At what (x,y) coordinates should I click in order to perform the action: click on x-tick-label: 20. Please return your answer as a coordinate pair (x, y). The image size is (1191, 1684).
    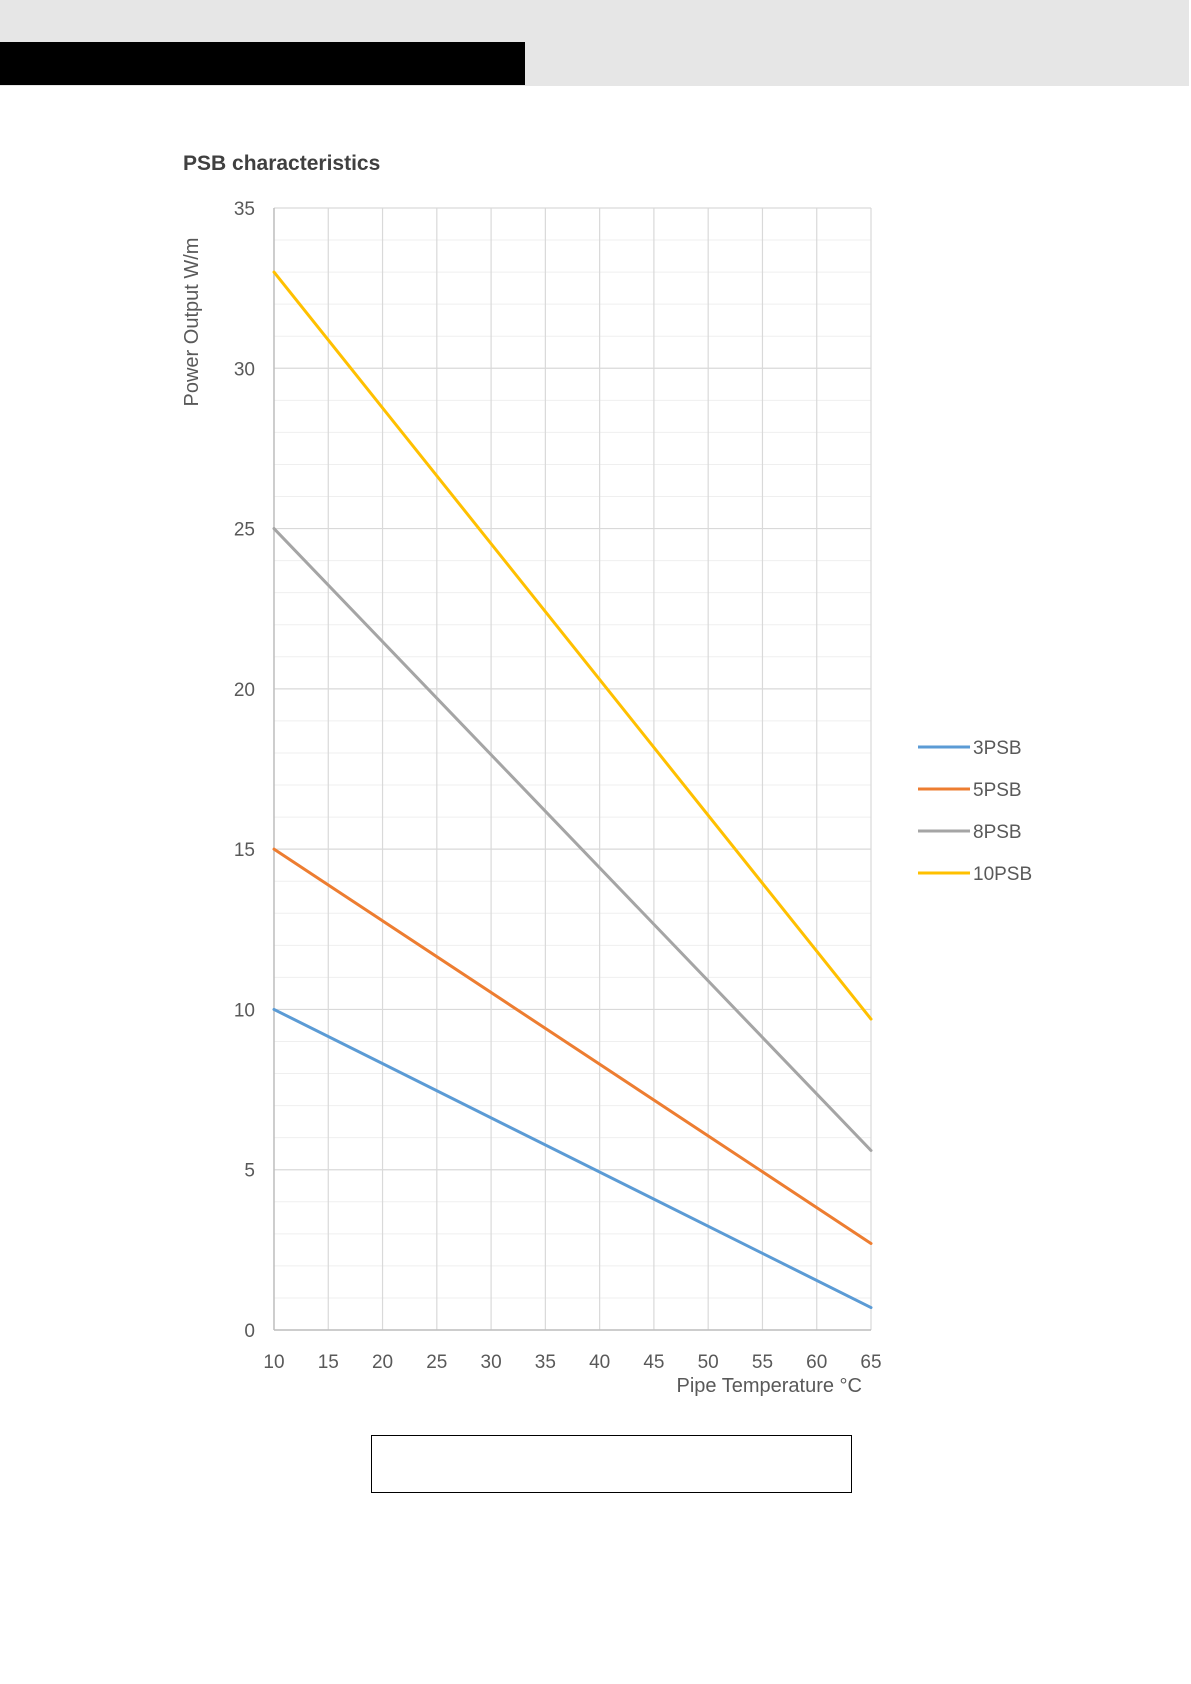
    Looking at the image, I should click on (382, 1362).